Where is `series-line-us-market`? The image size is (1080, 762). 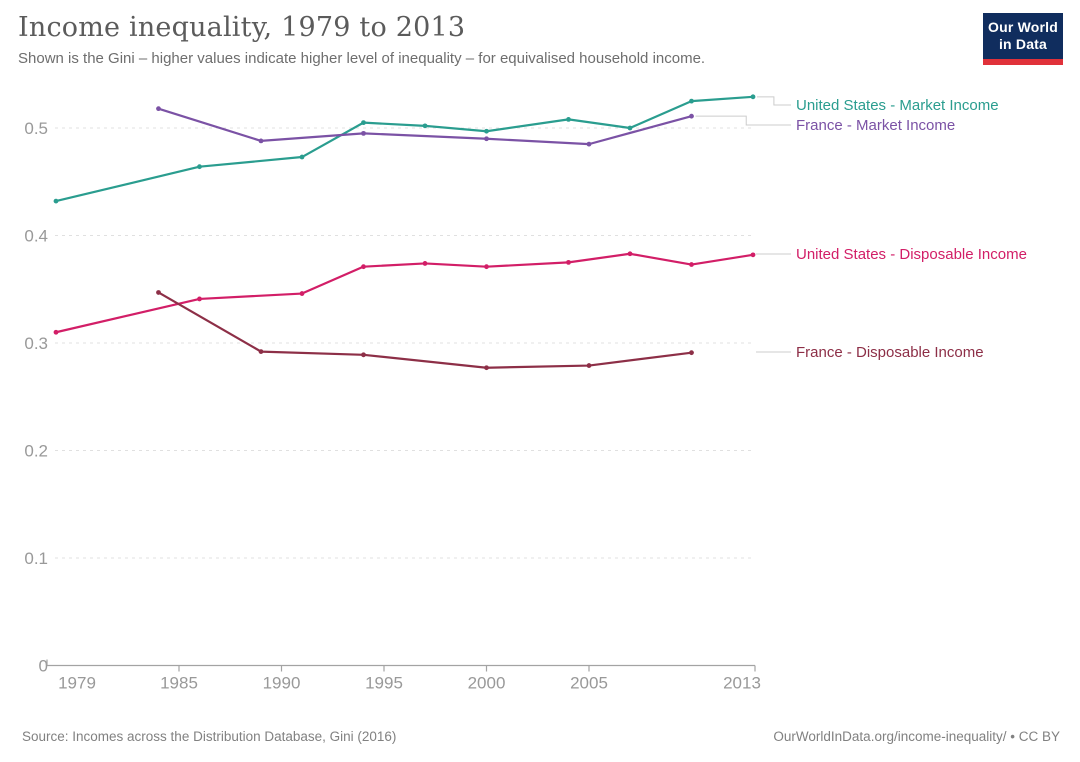
series-line-us-market is located at coordinates (404, 149).